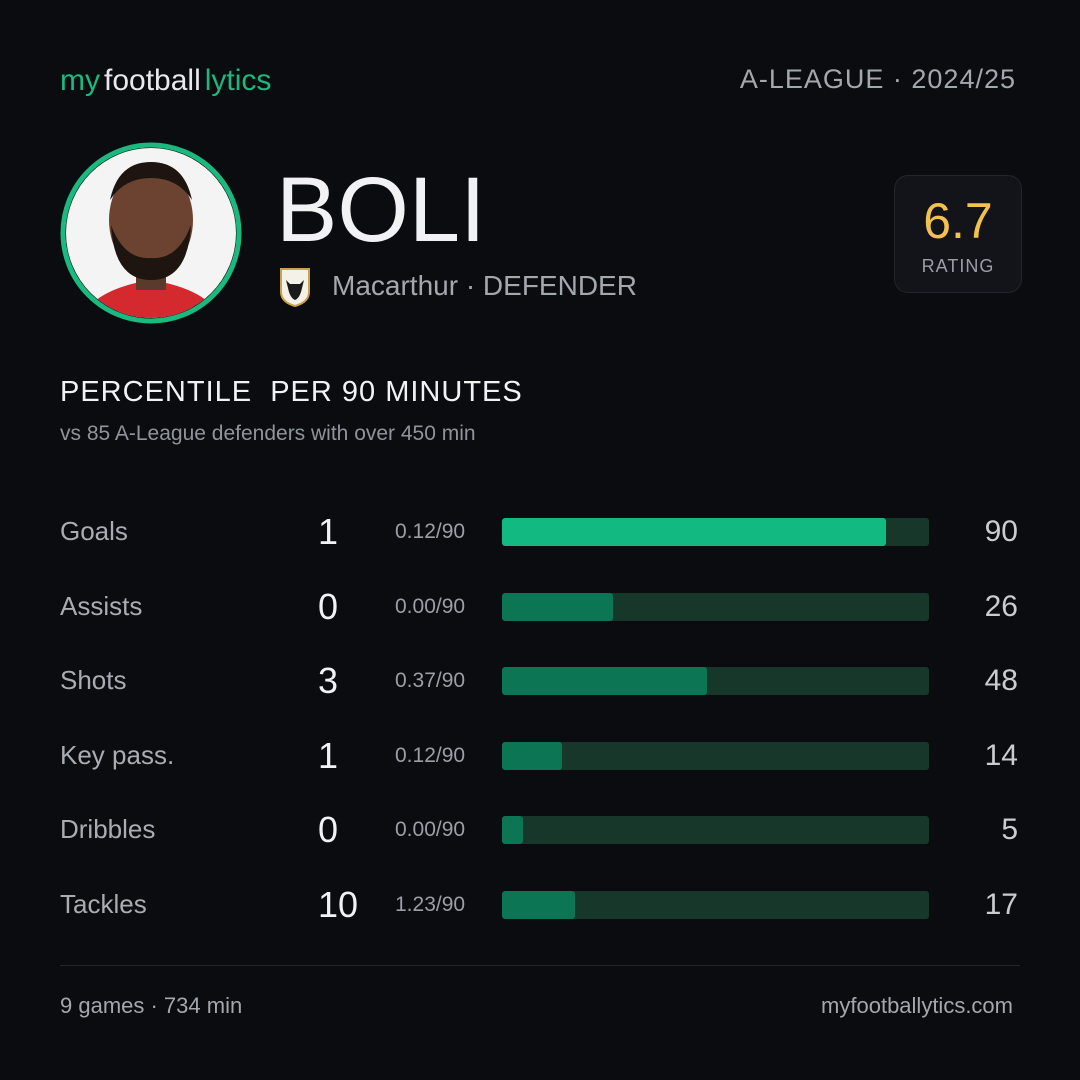 This screenshot has width=1080, height=1080. Describe the element at coordinates (1001, 681) in the screenshot. I see `stat-percentile: 48` at that location.